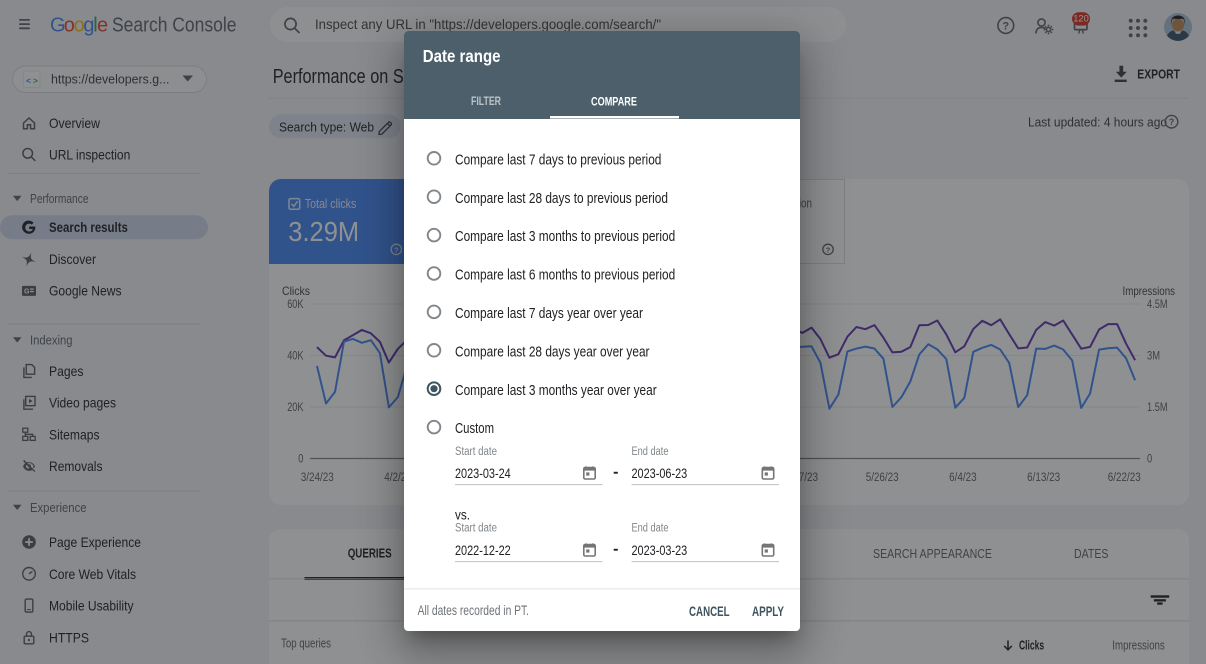  I want to click on svg-text: COMPARE, so click(614, 102).